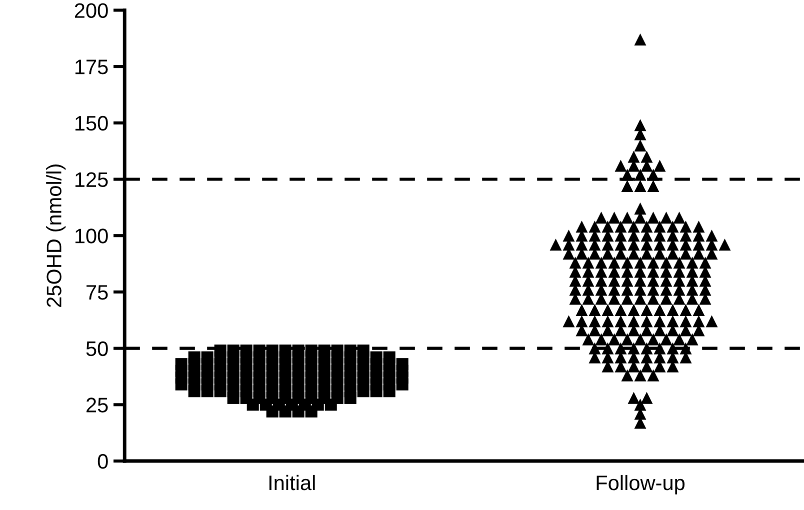  What do you see at coordinates (91, 10) in the screenshot?
I see `y-tick-label: 200` at bounding box center [91, 10].